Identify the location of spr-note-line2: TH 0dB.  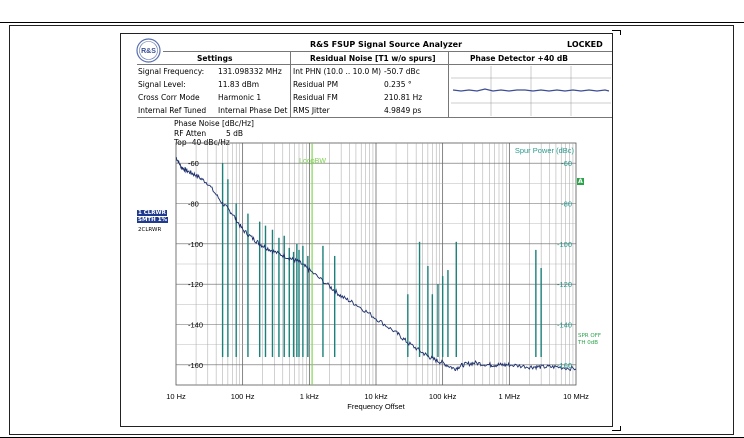
(588, 343).